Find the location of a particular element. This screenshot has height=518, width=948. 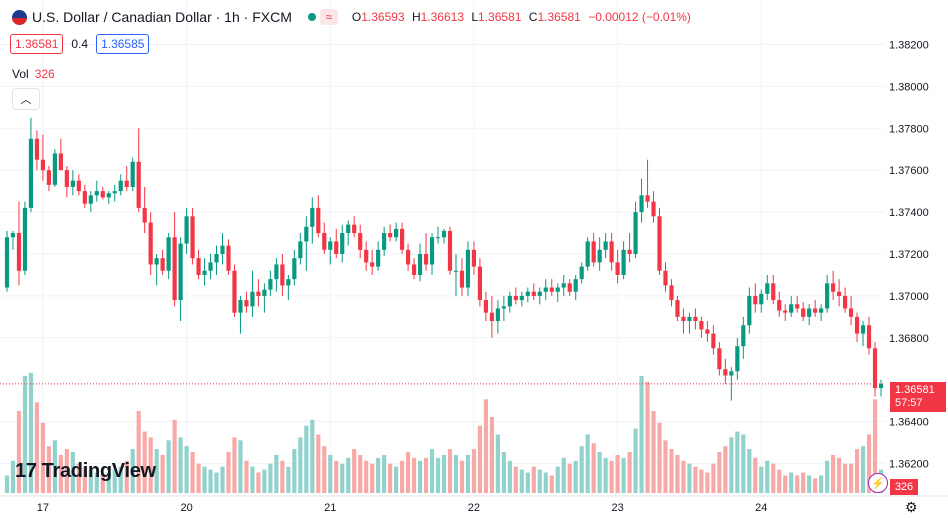

time-tick-label: 21 is located at coordinates (330, 508).